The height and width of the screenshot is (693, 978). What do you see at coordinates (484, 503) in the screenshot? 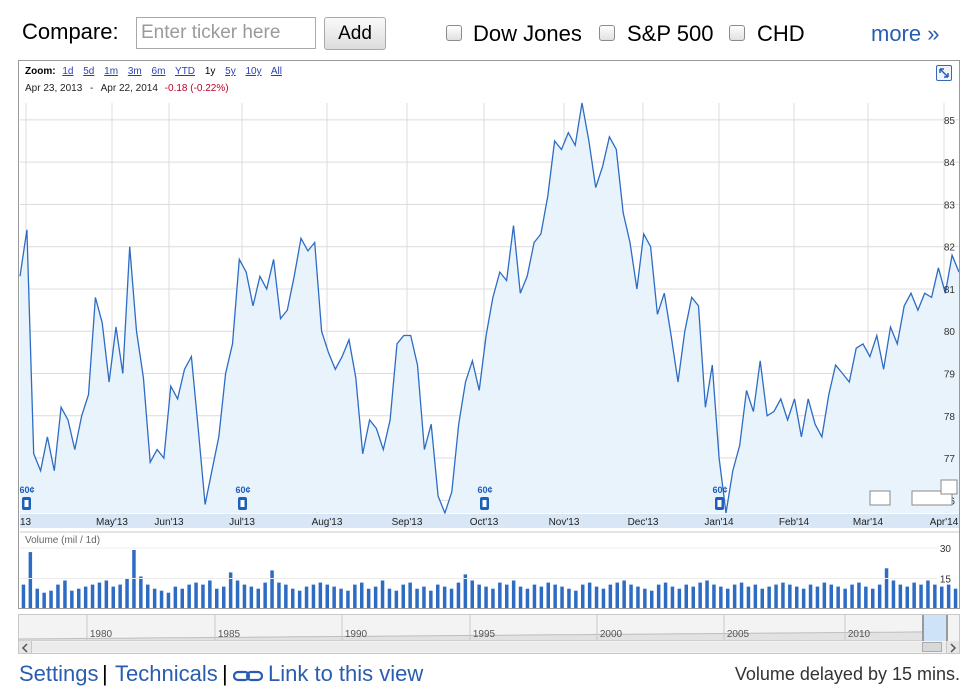
I see `dividend-marker-glyph` at bounding box center [484, 503].